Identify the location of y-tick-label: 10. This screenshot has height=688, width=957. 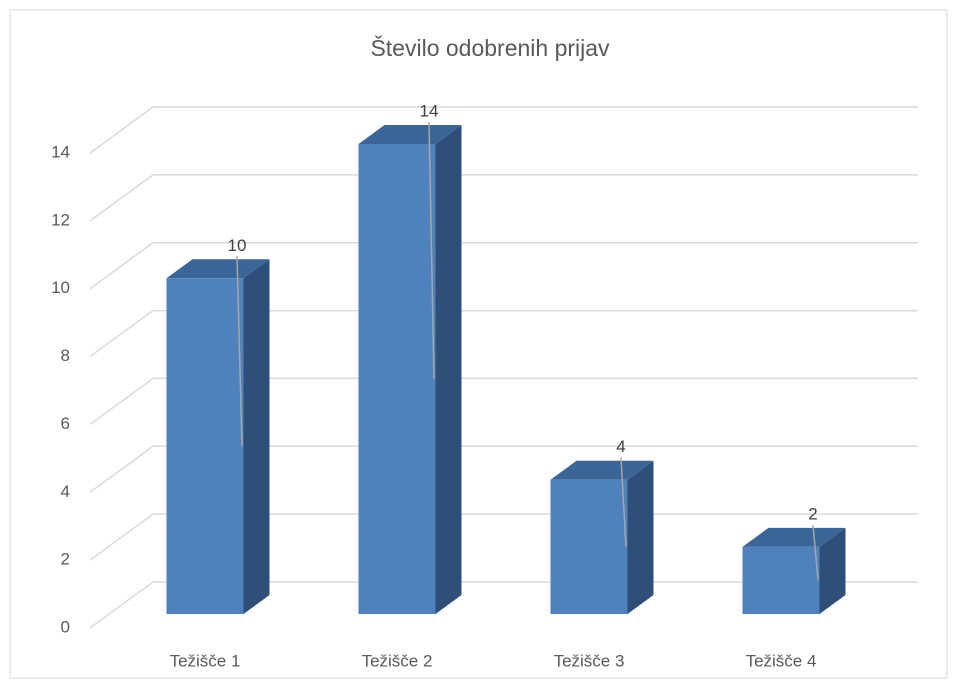
(60, 287).